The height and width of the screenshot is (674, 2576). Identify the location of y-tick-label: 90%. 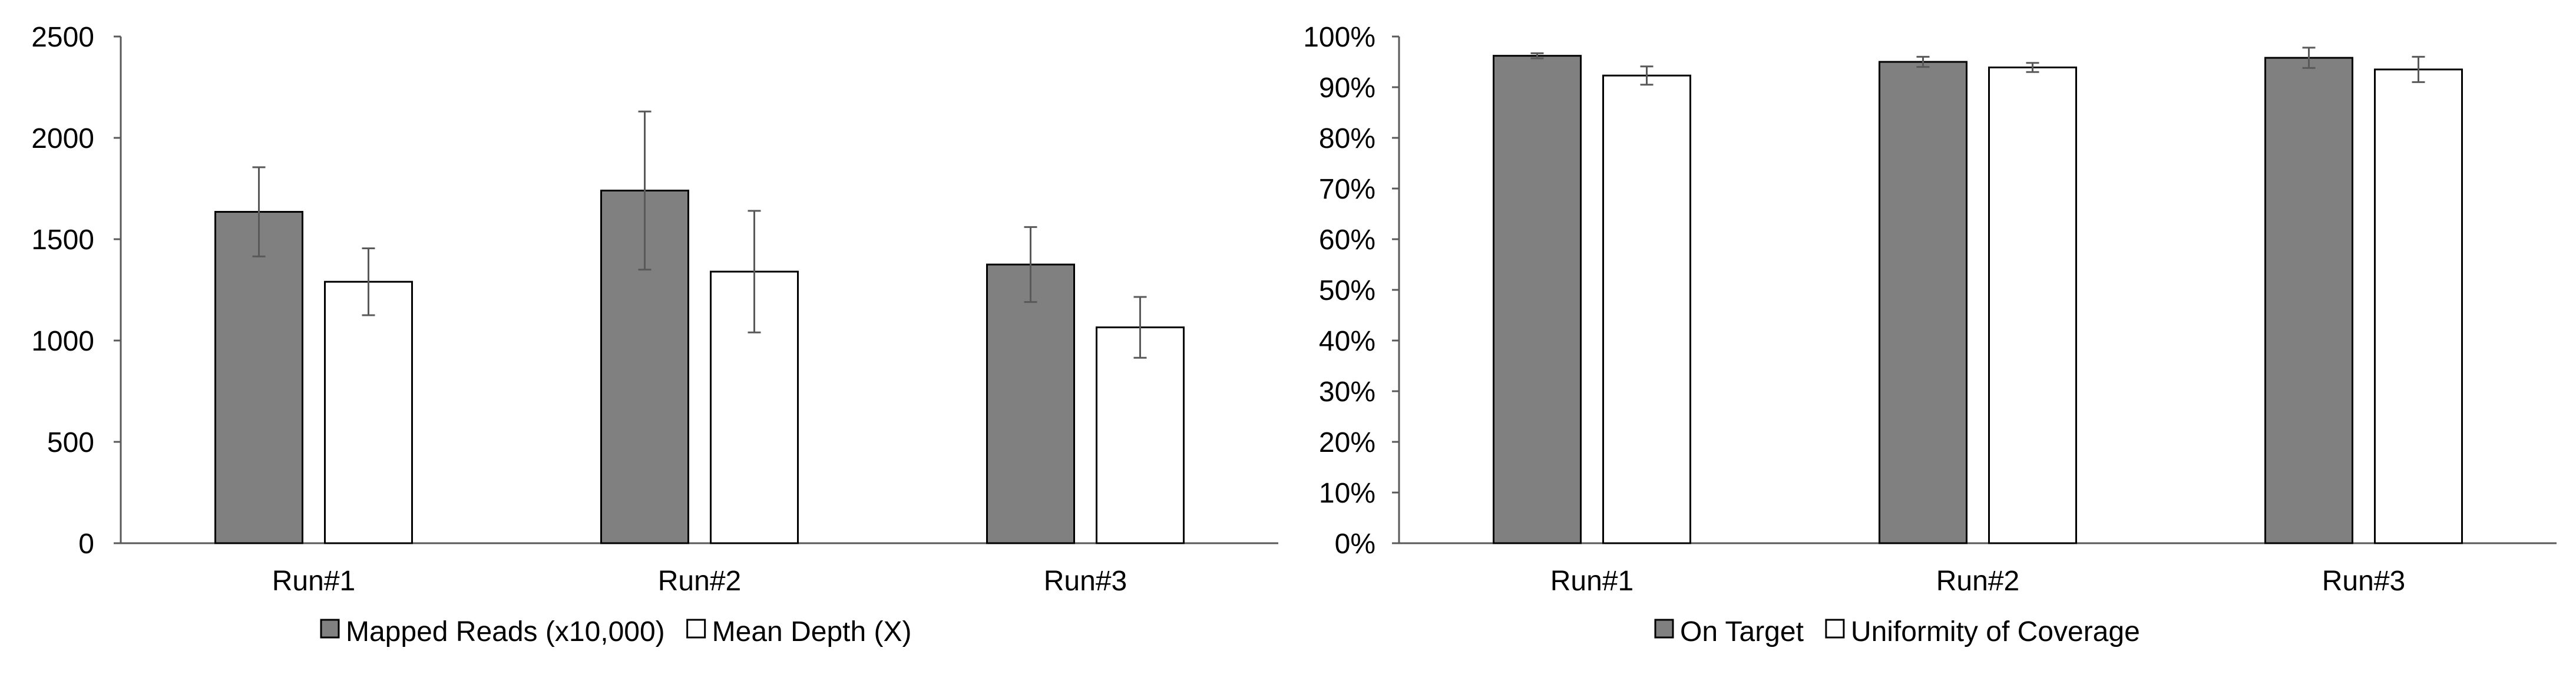
(1347, 88).